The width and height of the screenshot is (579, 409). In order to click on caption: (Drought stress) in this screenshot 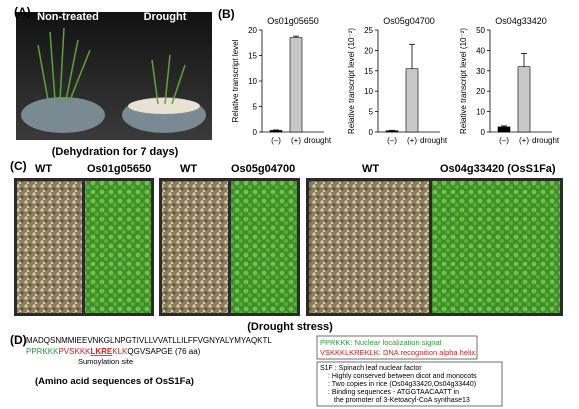, I will do `click(290, 327)`.